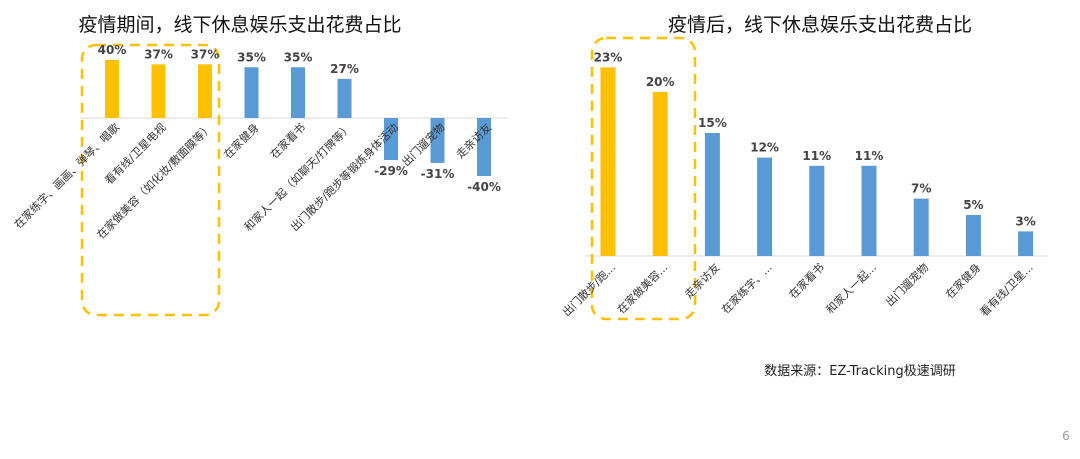 The height and width of the screenshot is (459, 1080). I want to click on chart-right-value-label-6: 11%, so click(869, 156).